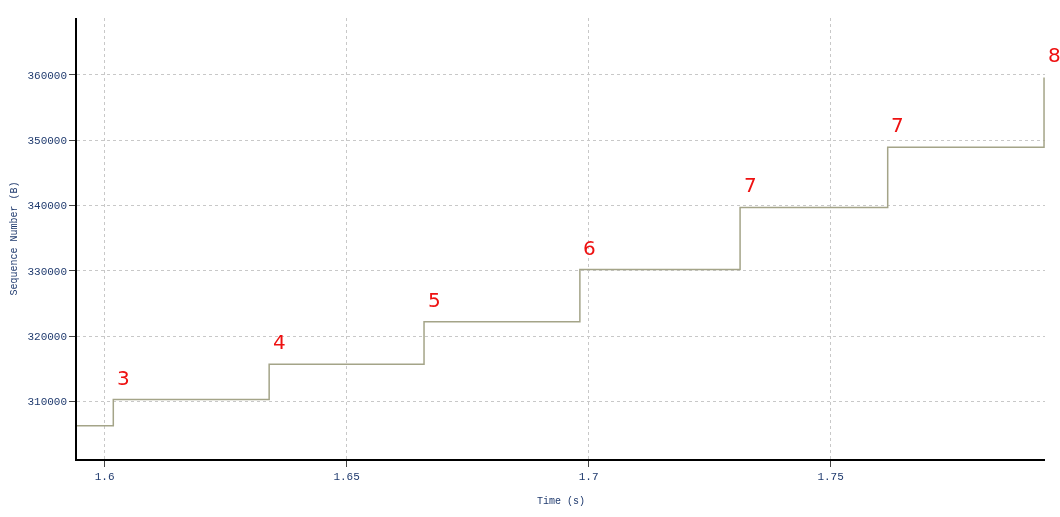 This screenshot has width=1060, height=517. I want to click on y-tick-label: 310000, so click(47, 402).